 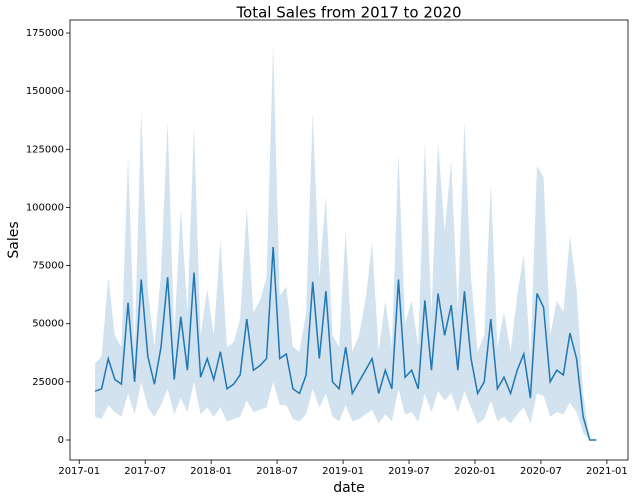 What do you see at coordinates (211, 471) in the screenshot?
I see `x-tick-label: 2018-01` at bounding box center [211, 471].